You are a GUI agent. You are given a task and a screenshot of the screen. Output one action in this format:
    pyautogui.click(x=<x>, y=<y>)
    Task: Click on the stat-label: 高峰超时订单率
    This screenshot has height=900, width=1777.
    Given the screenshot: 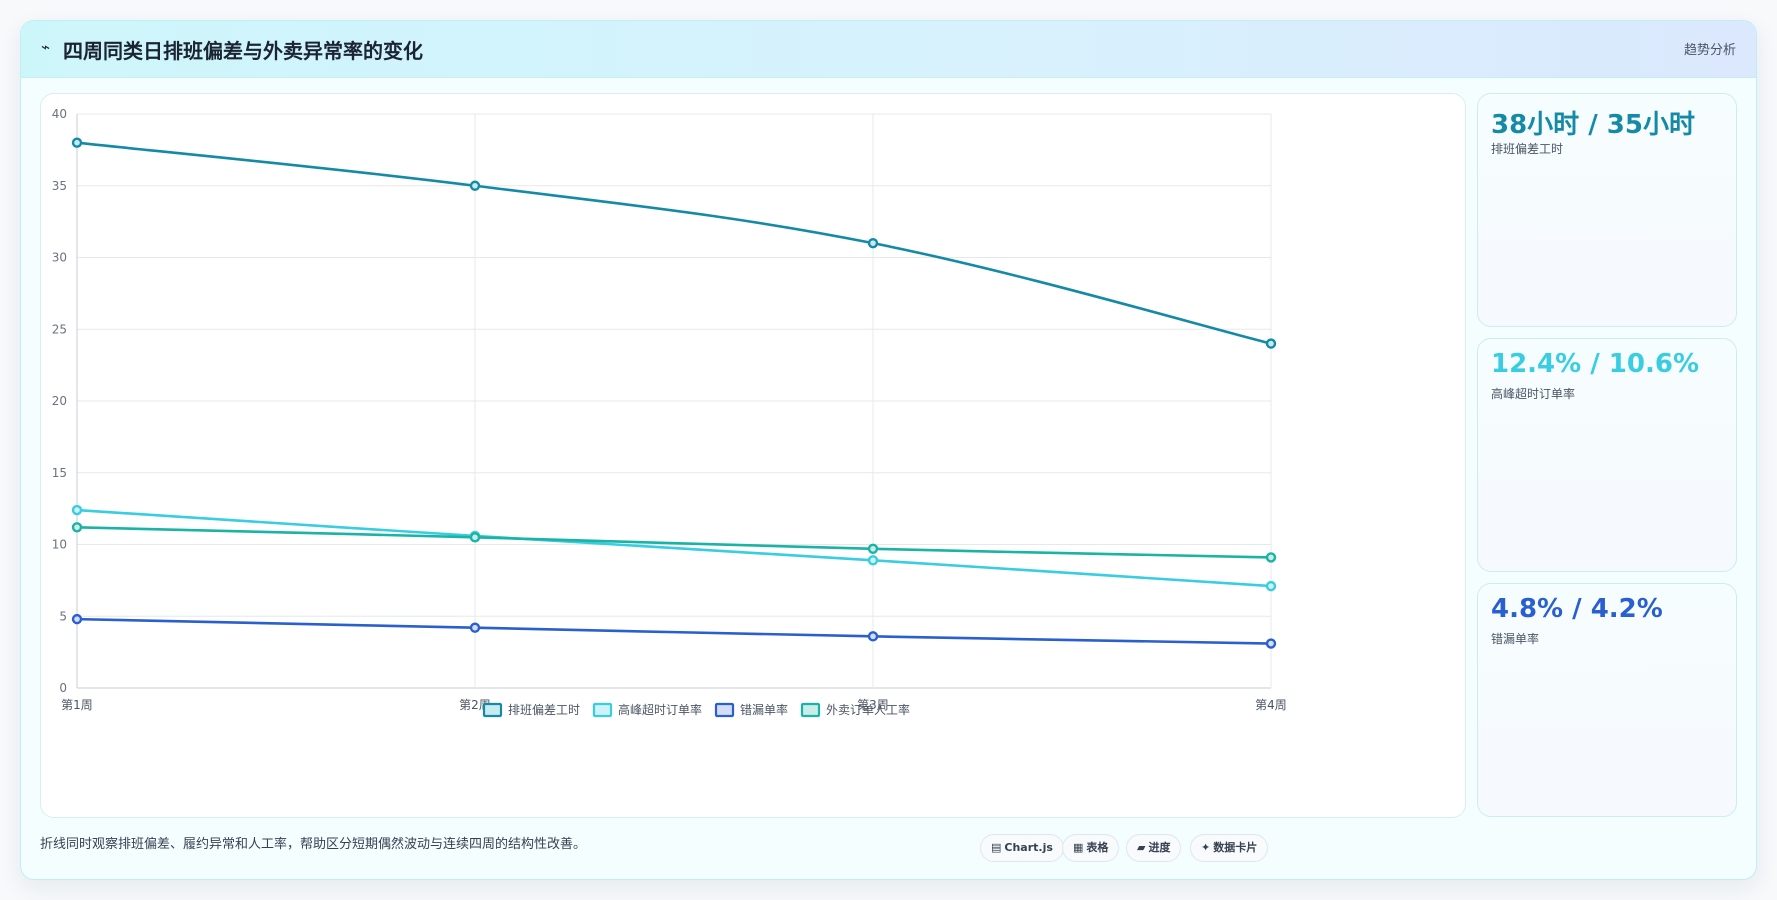 What is the action you would take?
    pyautogui.click(x=1533, y=394)
    